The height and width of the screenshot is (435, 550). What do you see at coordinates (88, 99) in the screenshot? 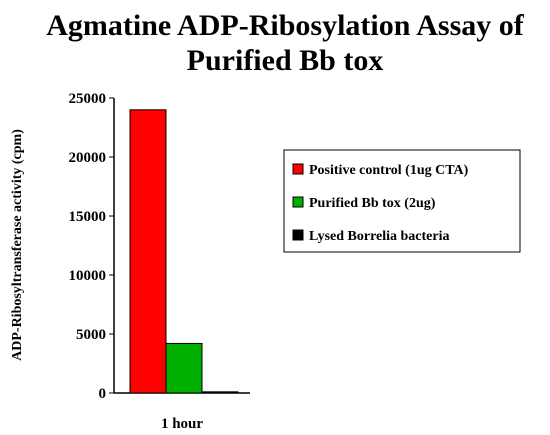
I see `y-tick-label: 25000` at bounding box center [88, 99].